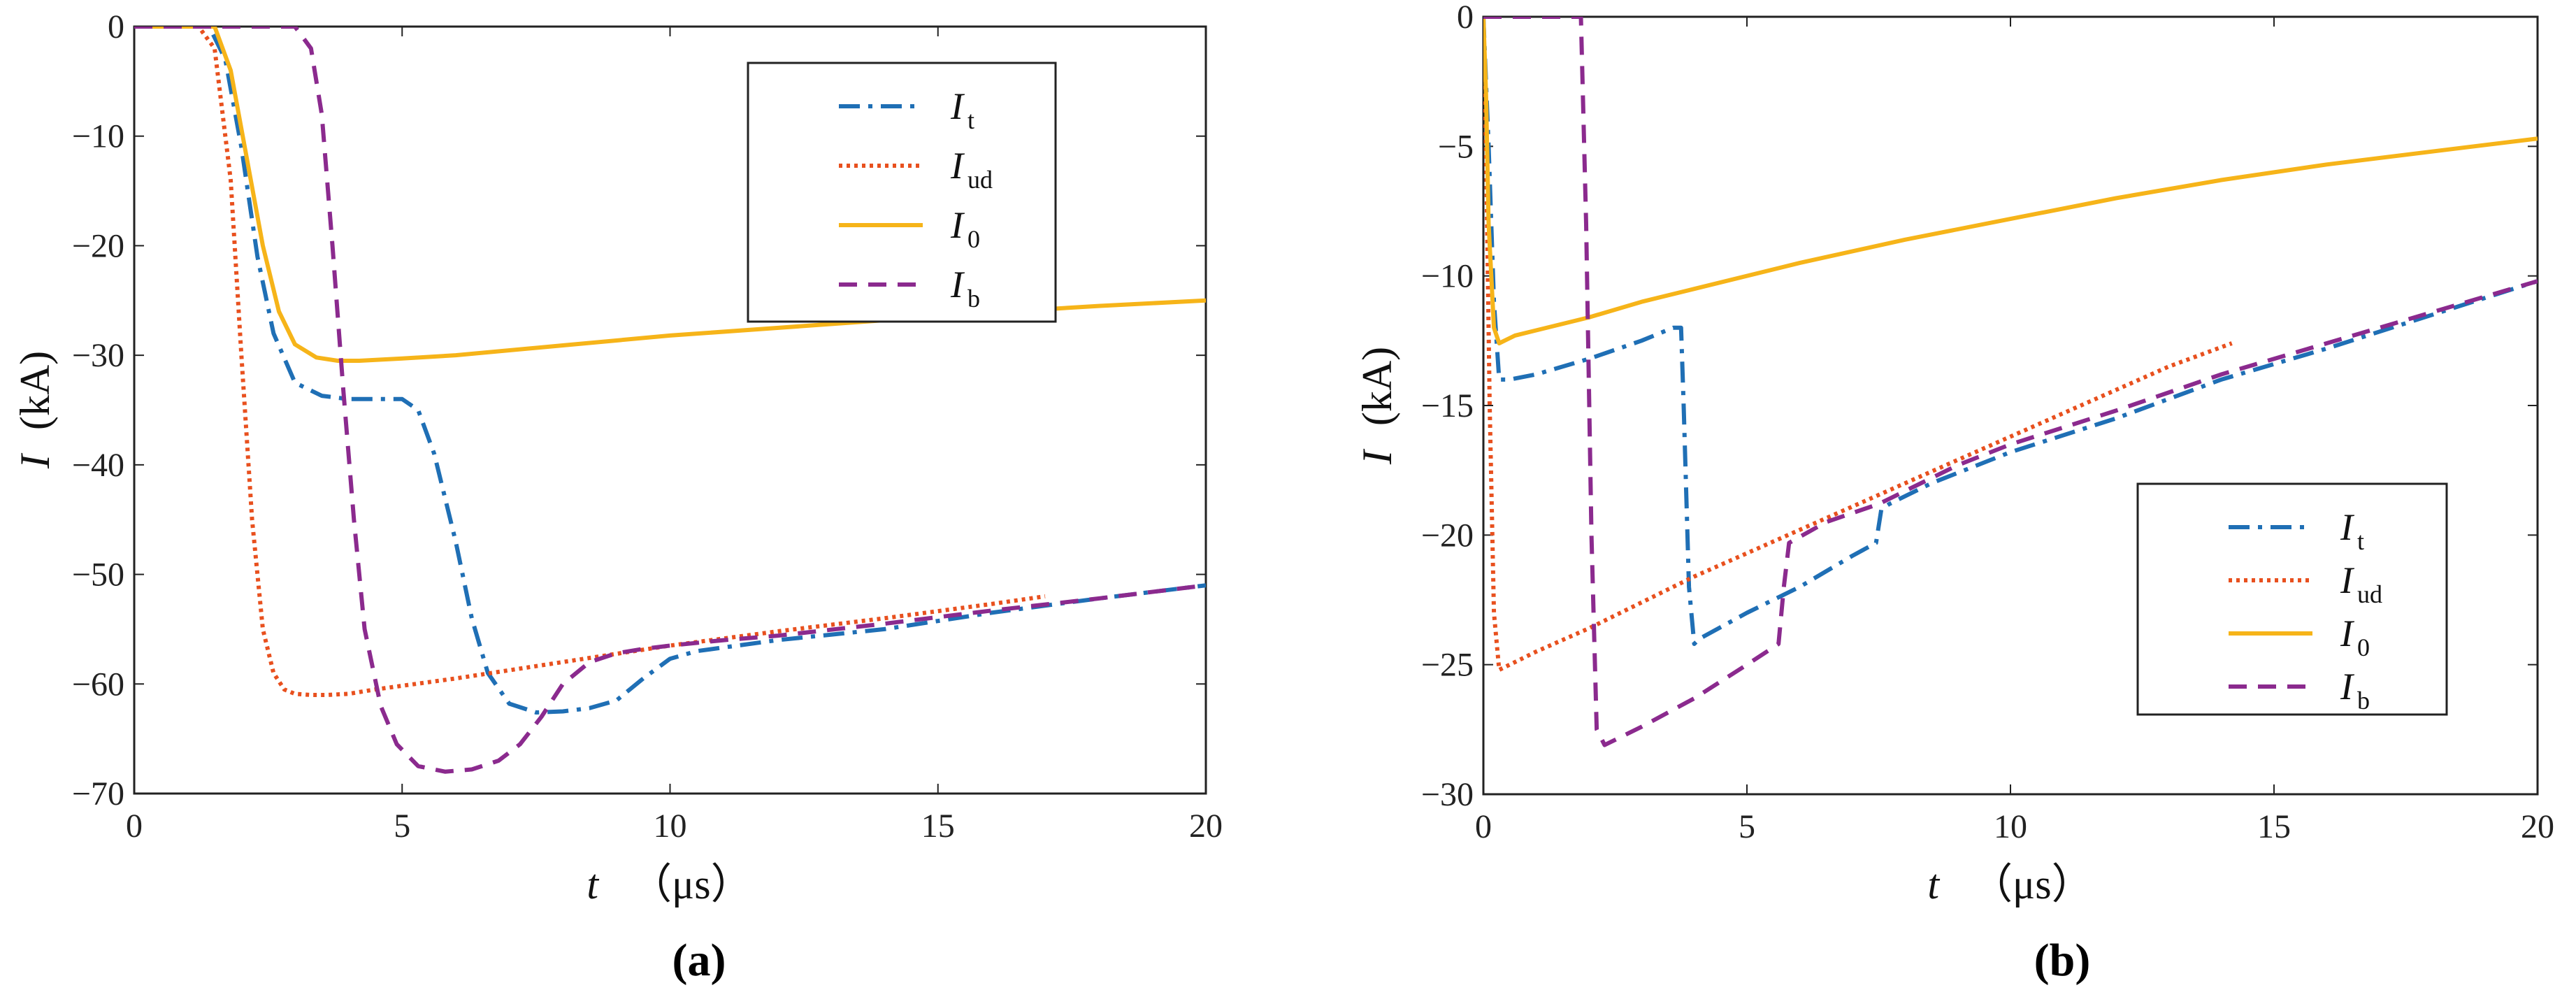 This screenshot has width=2576, height=990. Describe the element at coordinates (1456, 147) in the screenshot. I see `y-tick-label: −5` at that location.